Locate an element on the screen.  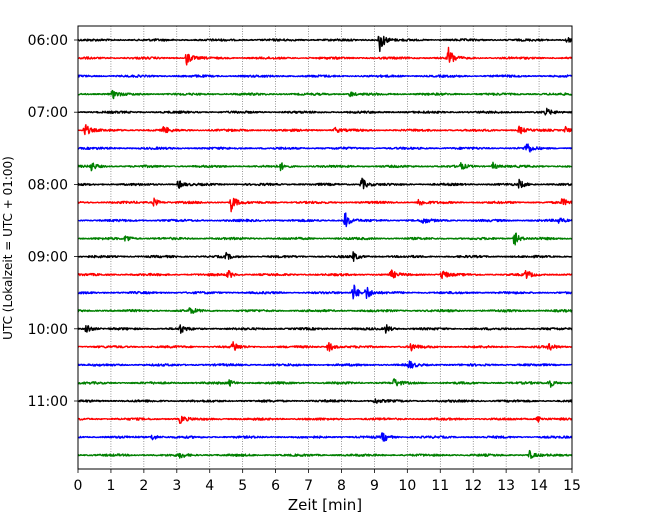
y-tick-label: 10:00 is located at coordinates (48, 330).